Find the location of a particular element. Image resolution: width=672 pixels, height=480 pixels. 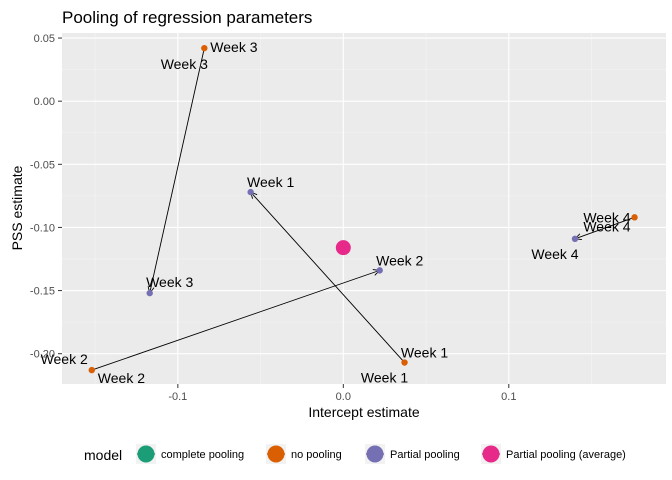

y-tick-label: -0.20 is located at coordinates (42, 355).